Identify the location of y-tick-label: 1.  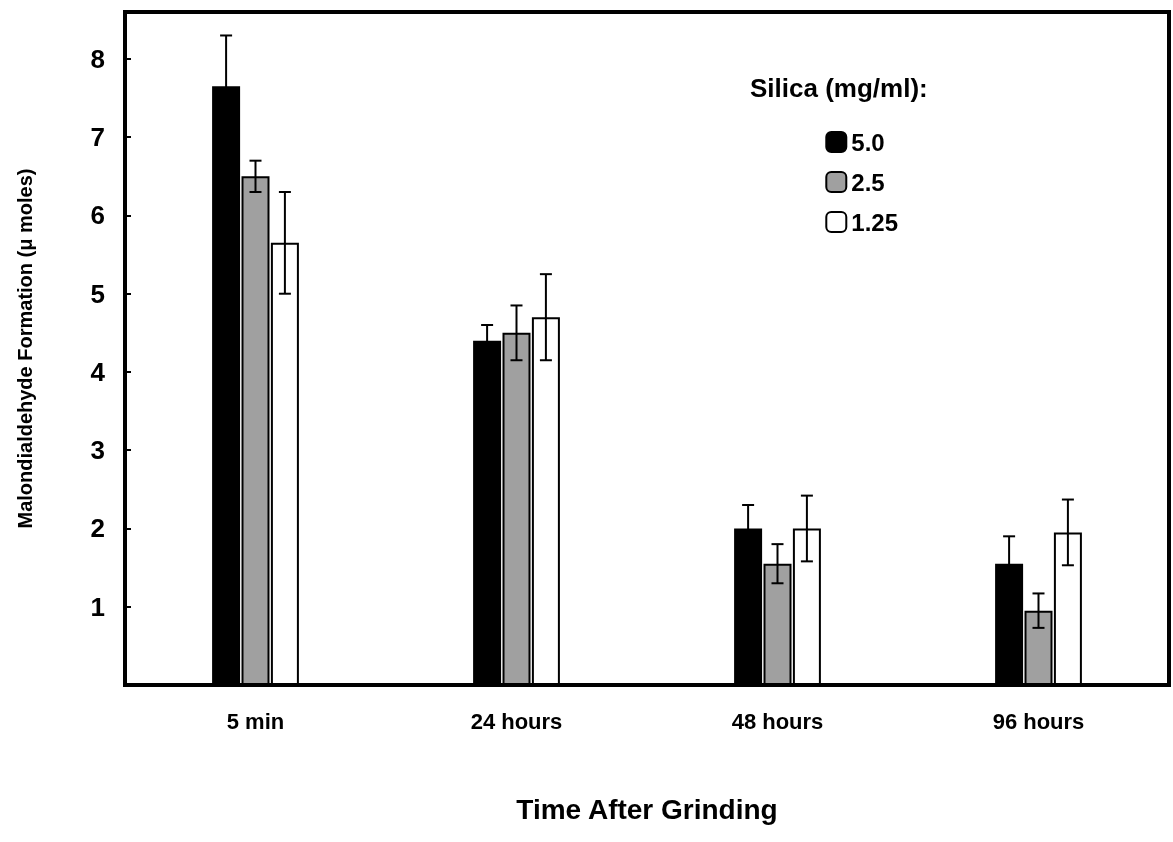
(97, 606).